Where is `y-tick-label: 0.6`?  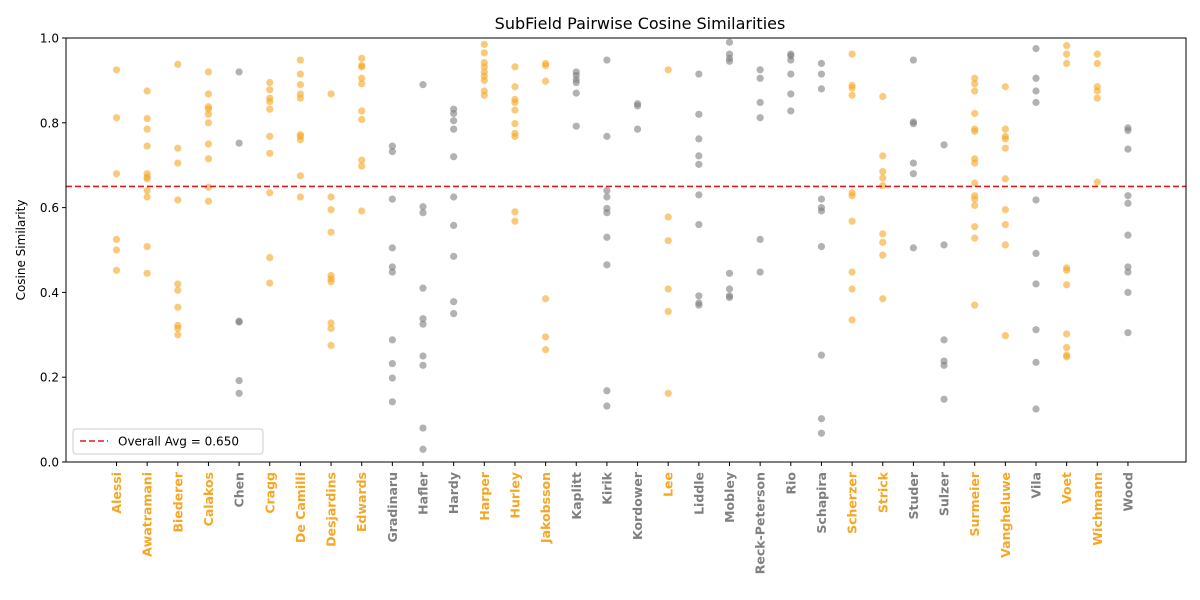
y-tick-label: 0.6 is located at coordinates (49, 208).